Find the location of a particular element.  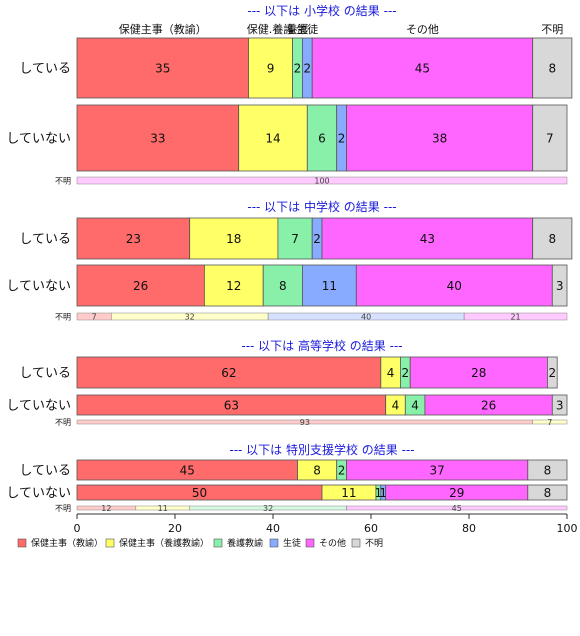

bar-value-label: 6 is located at coordinates (322, 139).